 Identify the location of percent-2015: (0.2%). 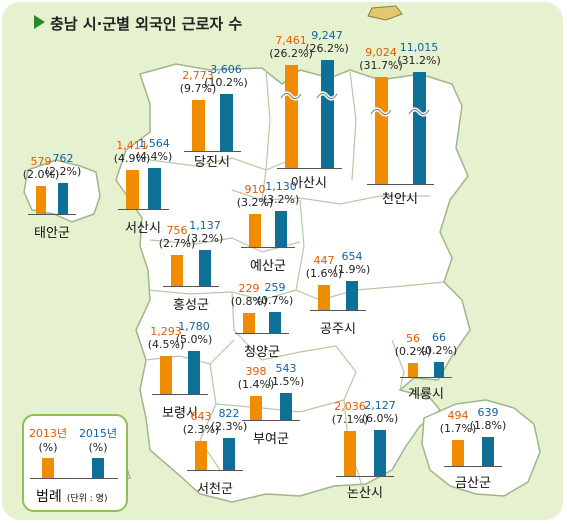
(439, 350).